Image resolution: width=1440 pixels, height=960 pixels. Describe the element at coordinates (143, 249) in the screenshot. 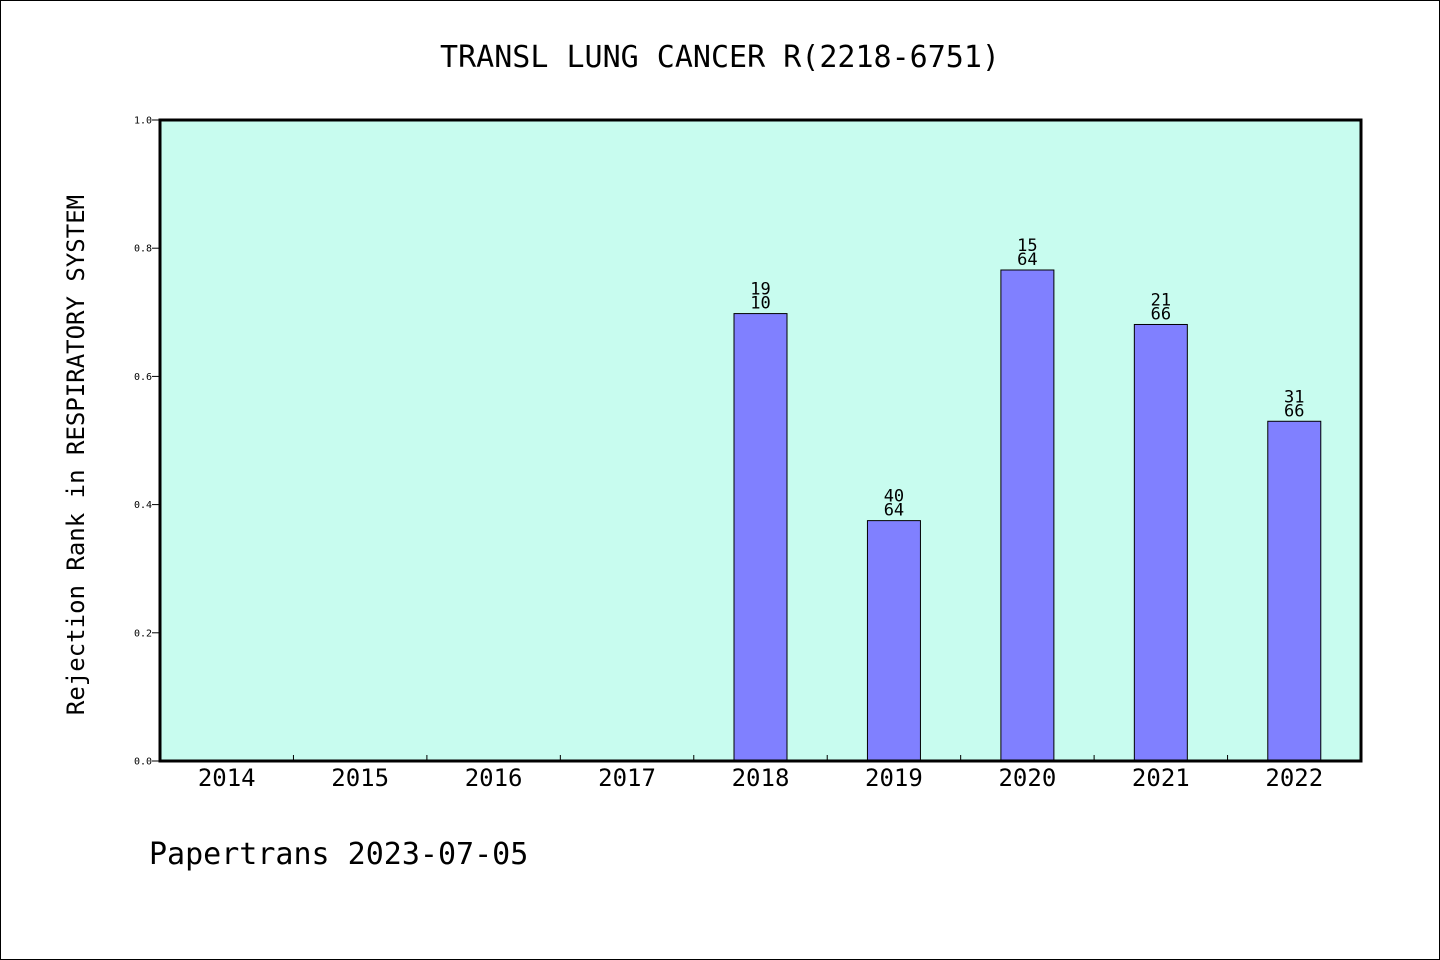

I see `y-tick-label: 0.8` at that location.